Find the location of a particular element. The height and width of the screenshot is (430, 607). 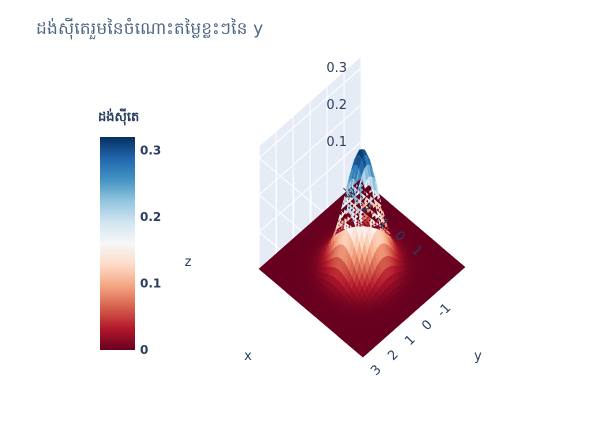

x-axis-label: x is located at coordinates (248, 356).